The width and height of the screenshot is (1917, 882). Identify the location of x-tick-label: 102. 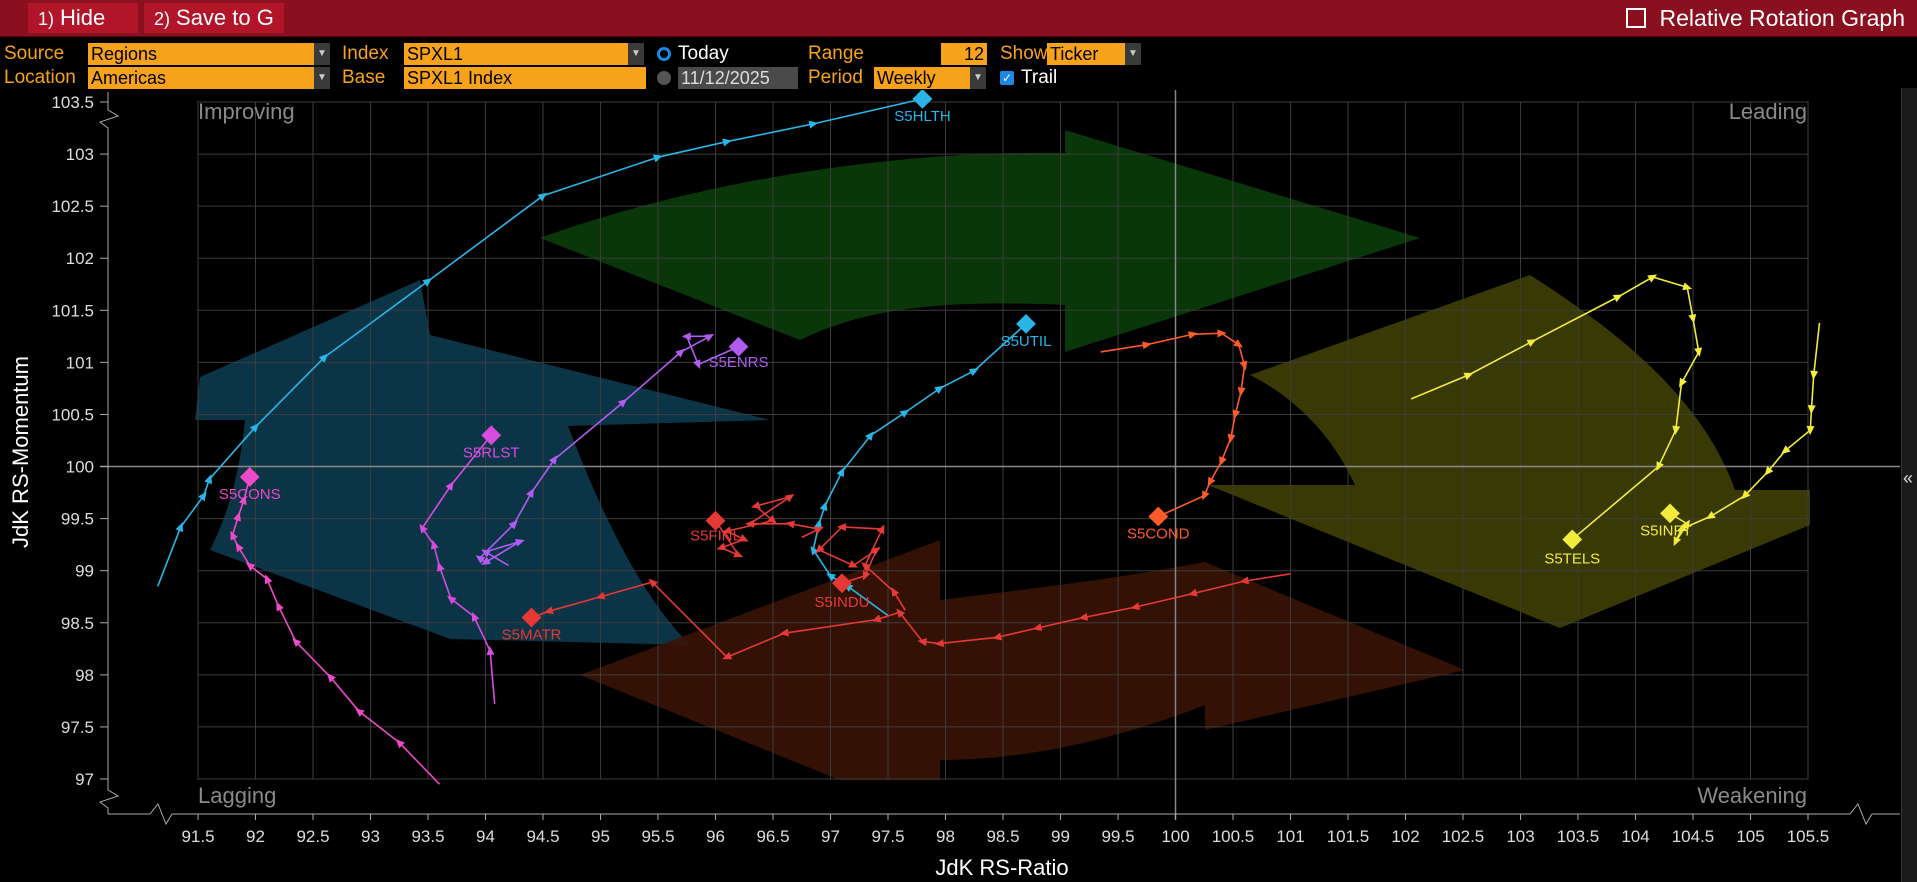
(1405, 836).